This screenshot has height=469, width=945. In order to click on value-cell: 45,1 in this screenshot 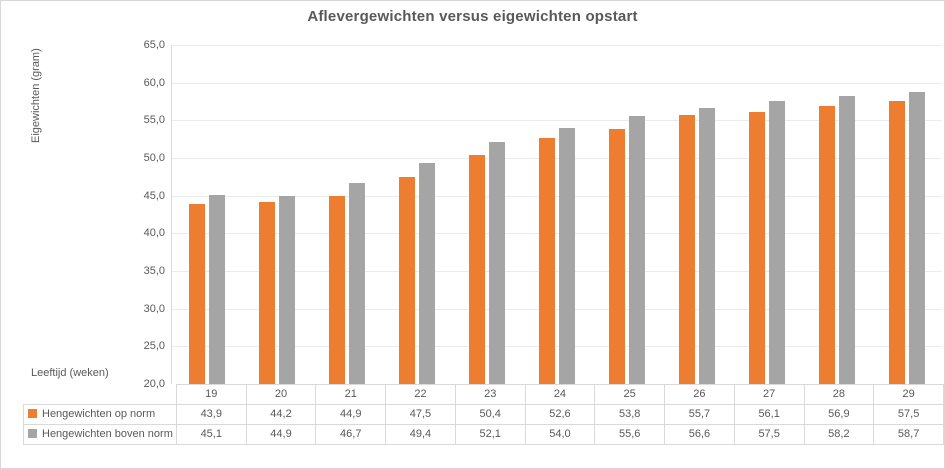, I will do `click(211, 434)`.